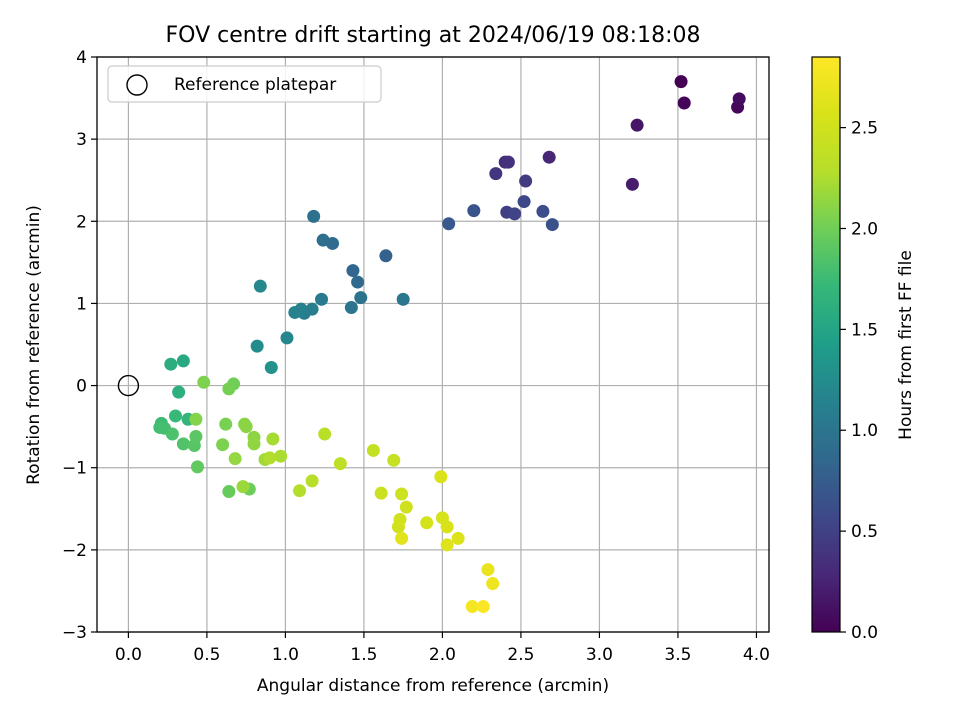 Image resolution: width=960 pixels, height=720 pixels. I want to click on colorbar-frame, so click(826, 344).